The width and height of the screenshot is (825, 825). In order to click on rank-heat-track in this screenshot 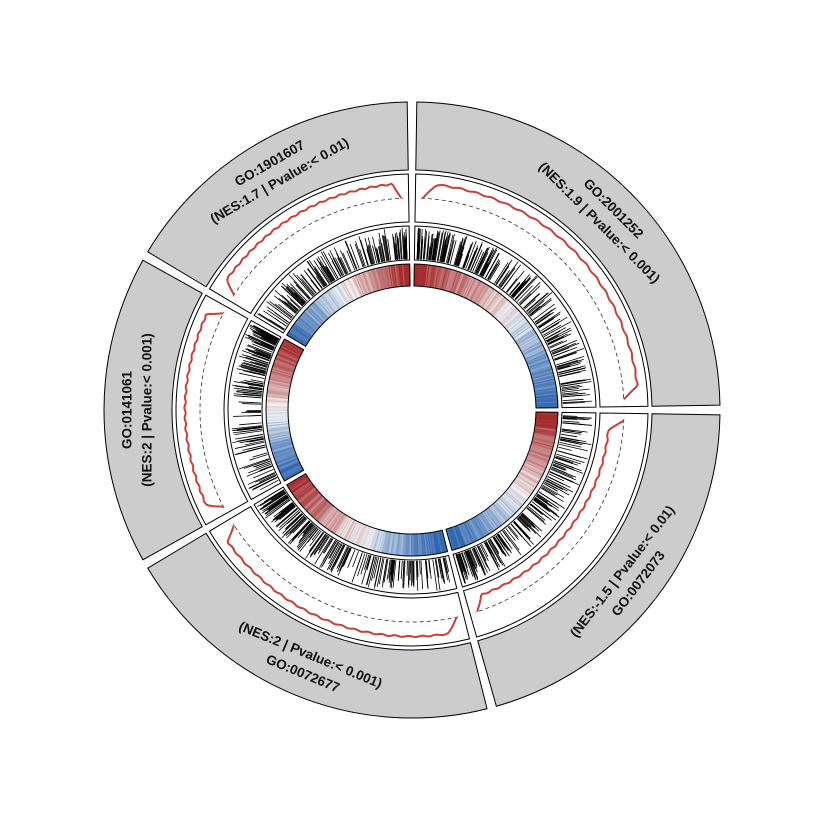, I will do `click(412, 410)`.